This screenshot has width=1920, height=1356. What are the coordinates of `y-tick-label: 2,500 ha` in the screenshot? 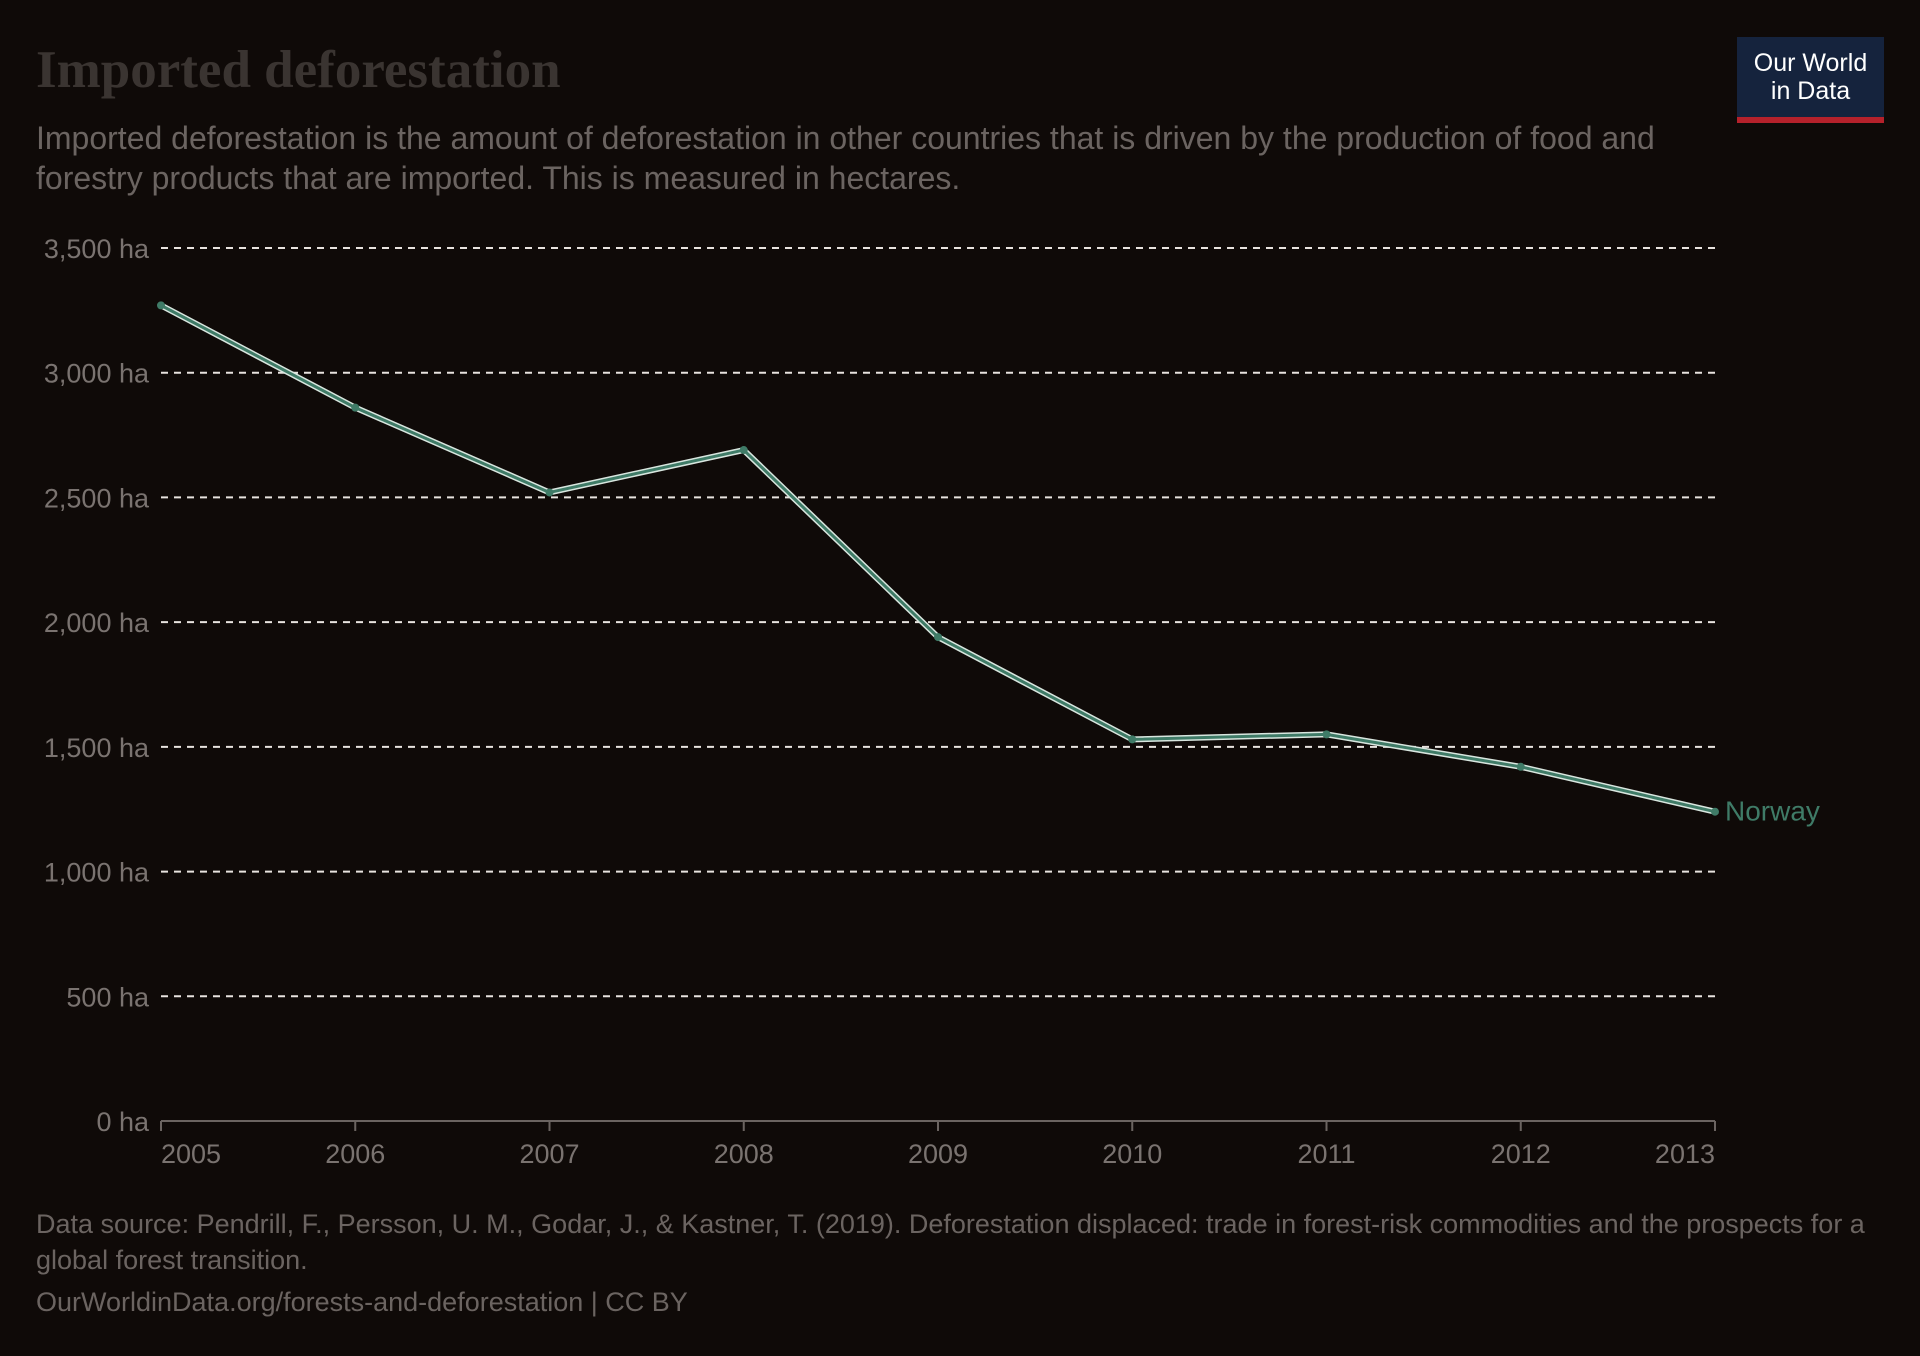 It's located at (97, 498).